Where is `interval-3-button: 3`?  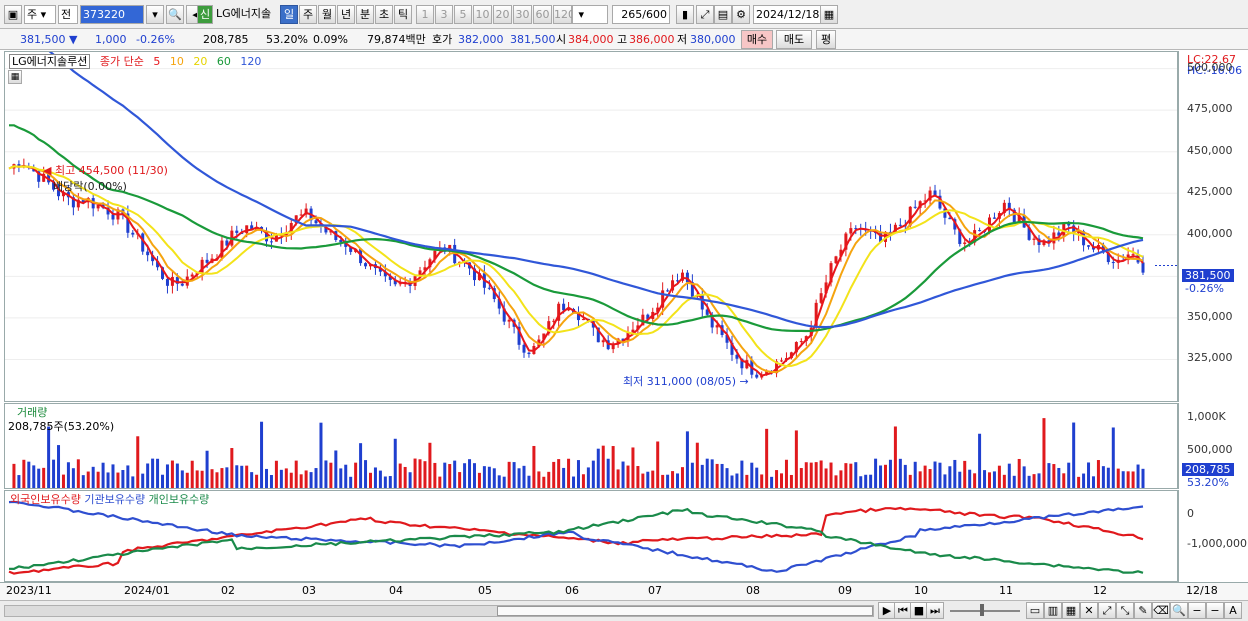
interval-3-button: 3 is located at coordinates (444, 14).